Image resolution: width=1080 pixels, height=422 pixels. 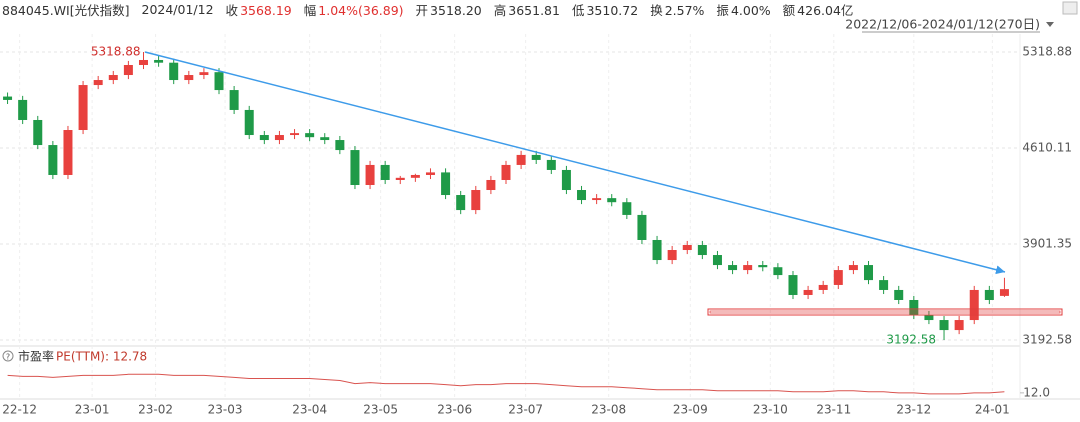 I want to click on field-label: 低, so click(x=578, y=10).